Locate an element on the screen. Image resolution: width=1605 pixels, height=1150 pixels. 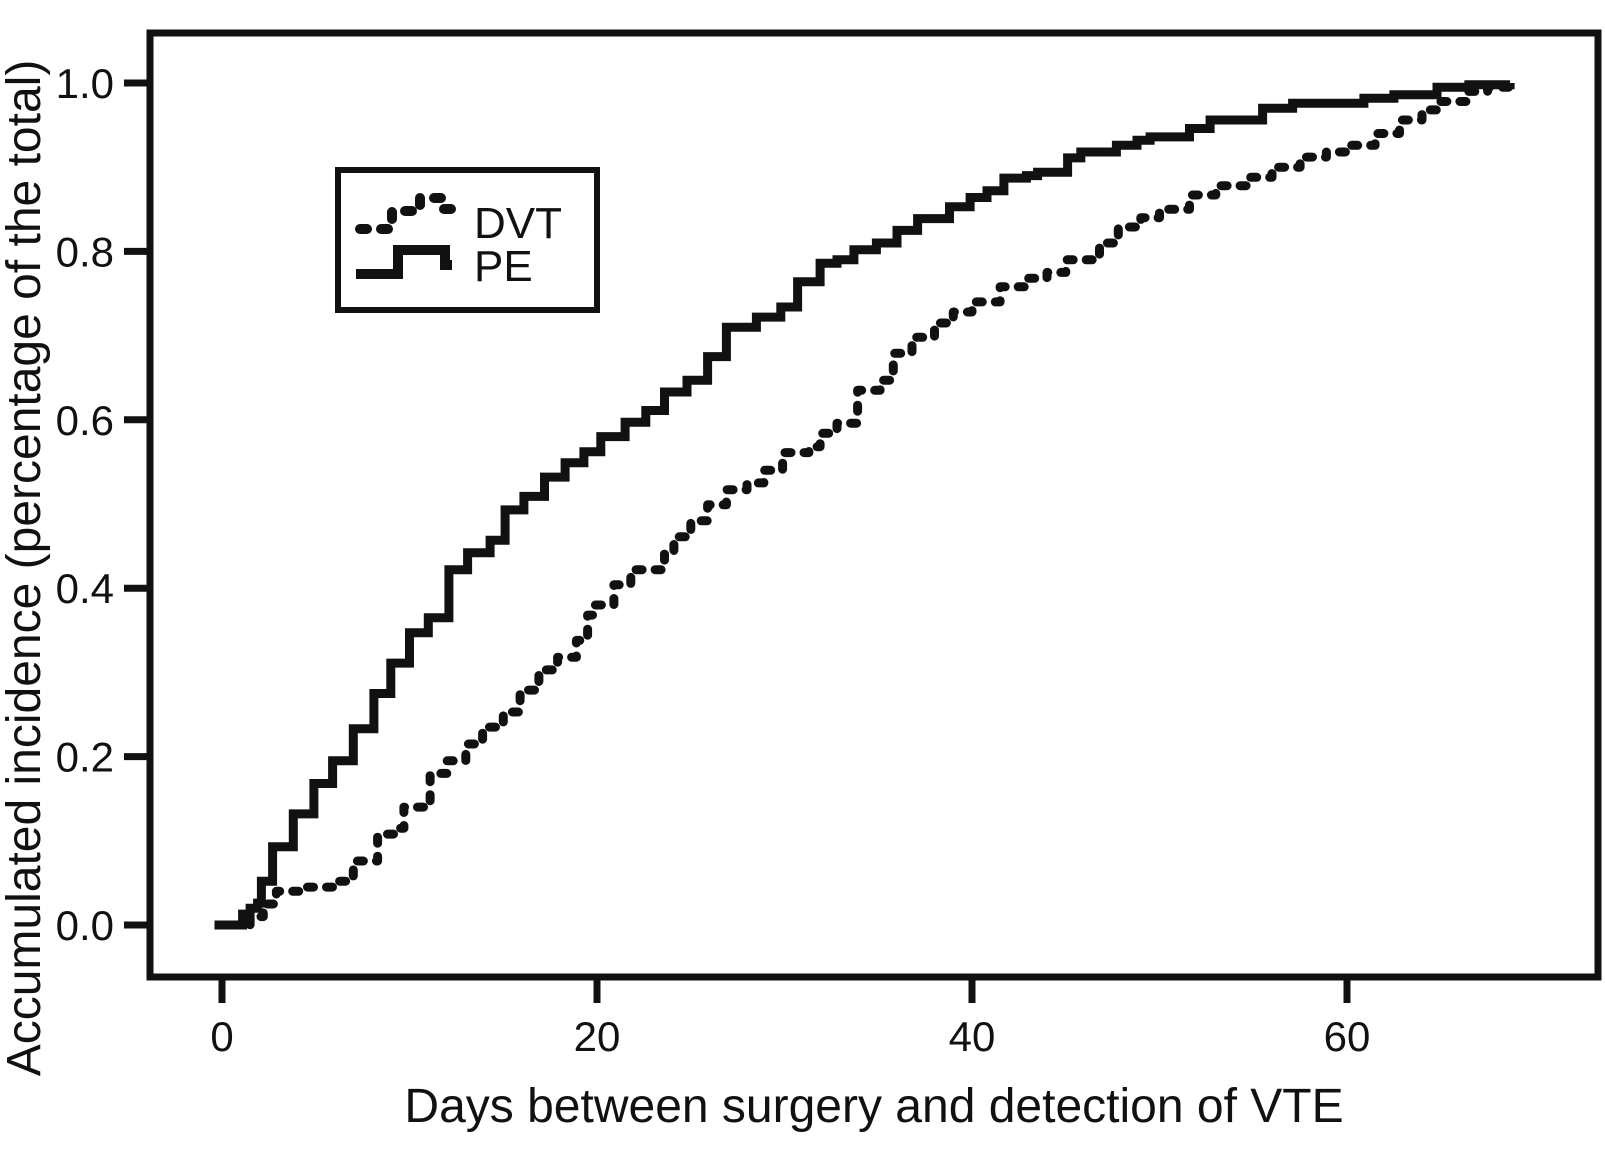
legend-pe-line-sample is located at coordinates (404, 262).